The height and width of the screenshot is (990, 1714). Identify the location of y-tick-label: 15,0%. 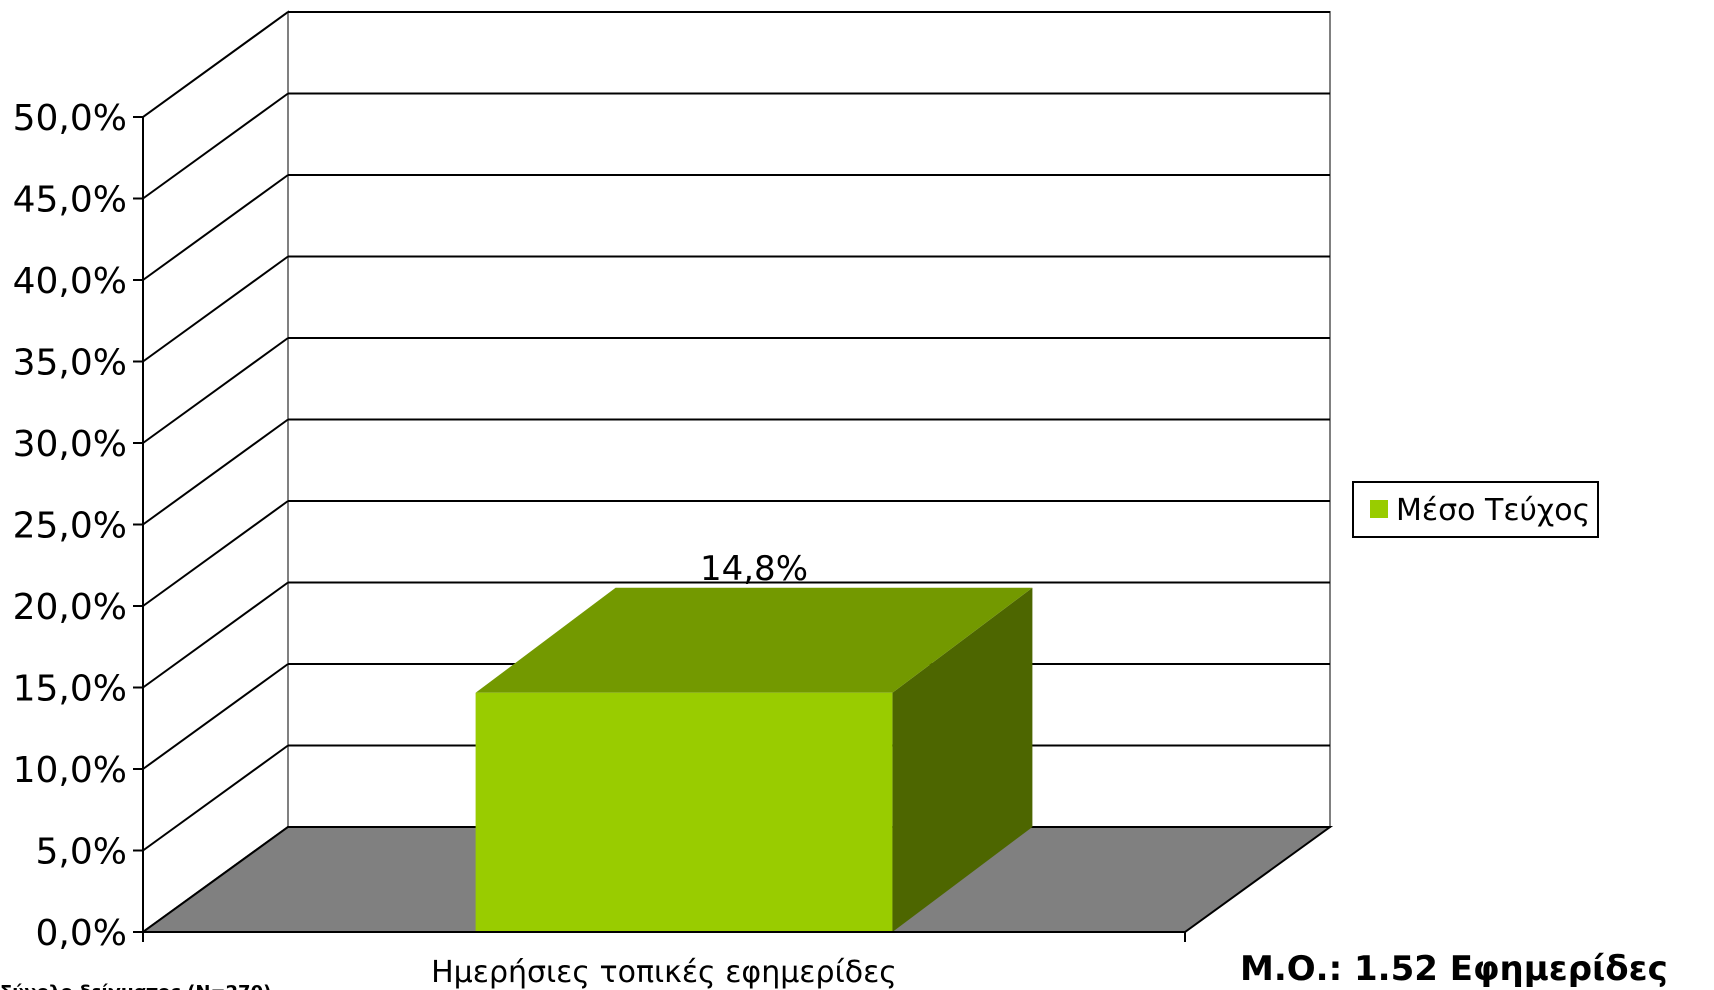
(70, 689).